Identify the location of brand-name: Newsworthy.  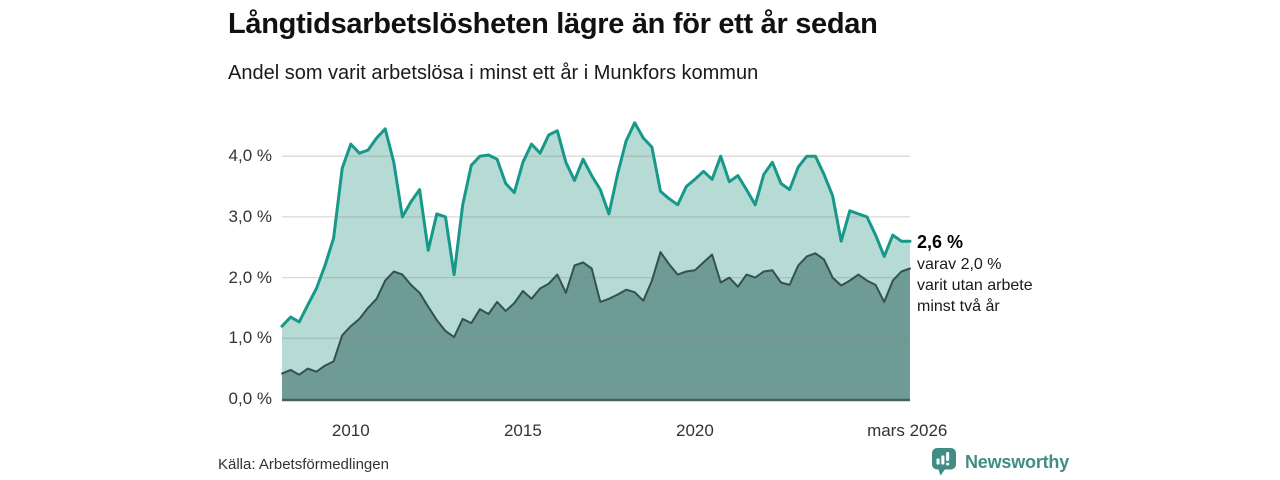
(1017, 461).